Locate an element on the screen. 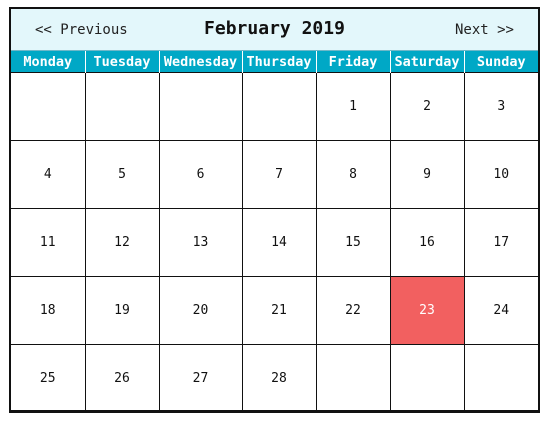 The width and height of the screenshot is (550, 423). weekday-header: Sunday is located at coordinates (500, 62).